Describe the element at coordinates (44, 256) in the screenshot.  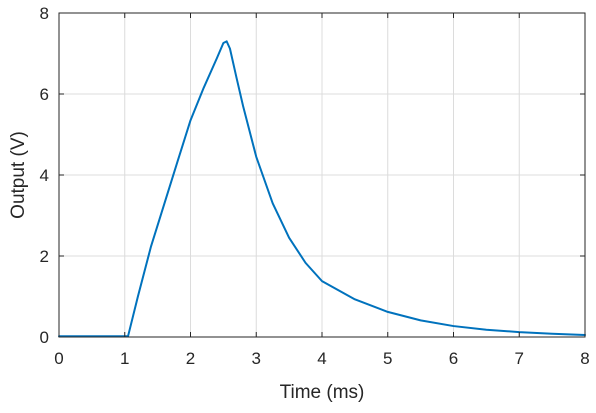
I see `y-tick-label: 2` at that location.